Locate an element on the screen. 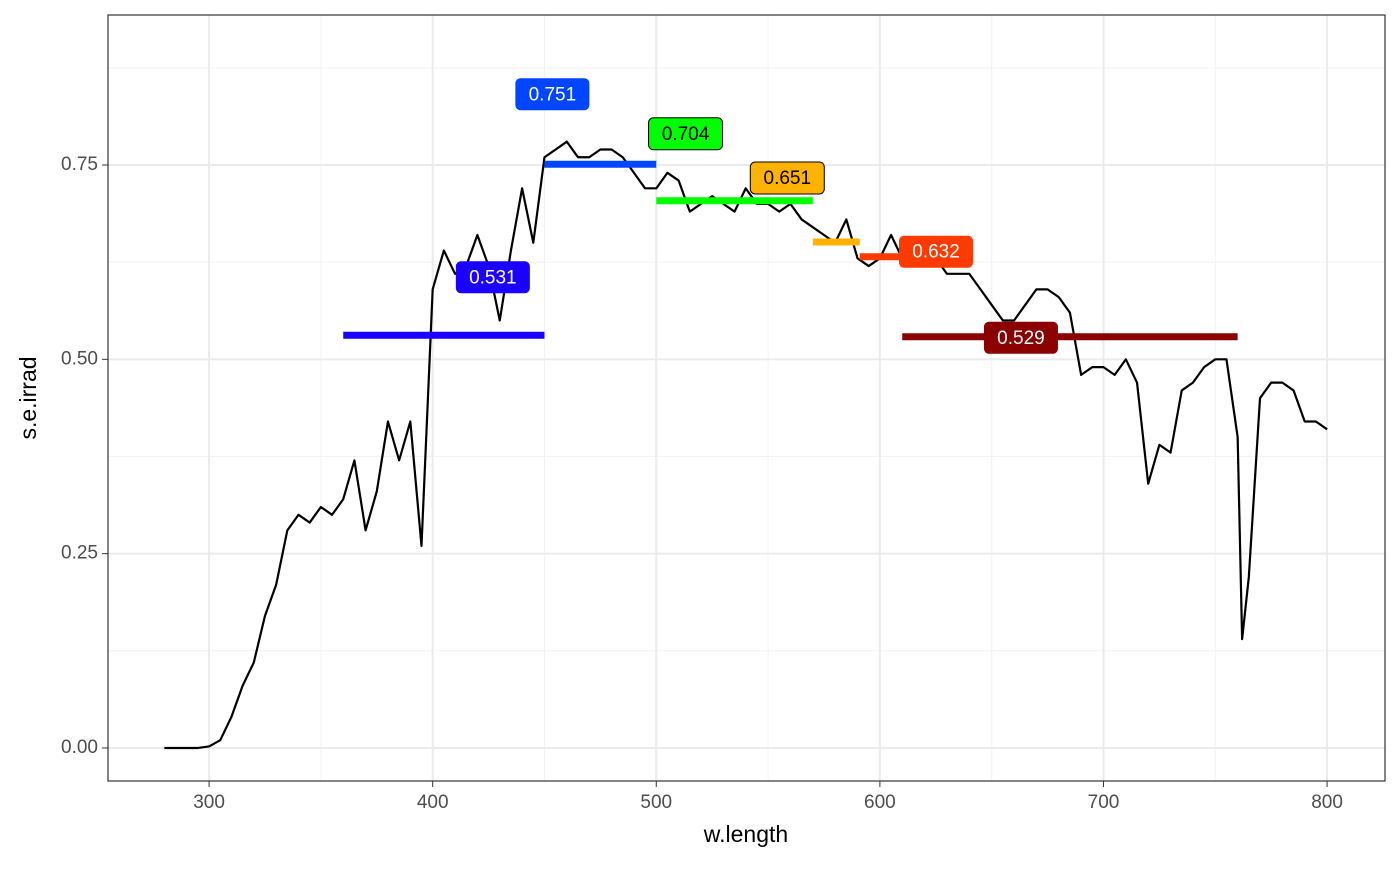 The height and width of the screenshot is (871, 1400). band-label: 0.704 is located at coordinates (686, 134).